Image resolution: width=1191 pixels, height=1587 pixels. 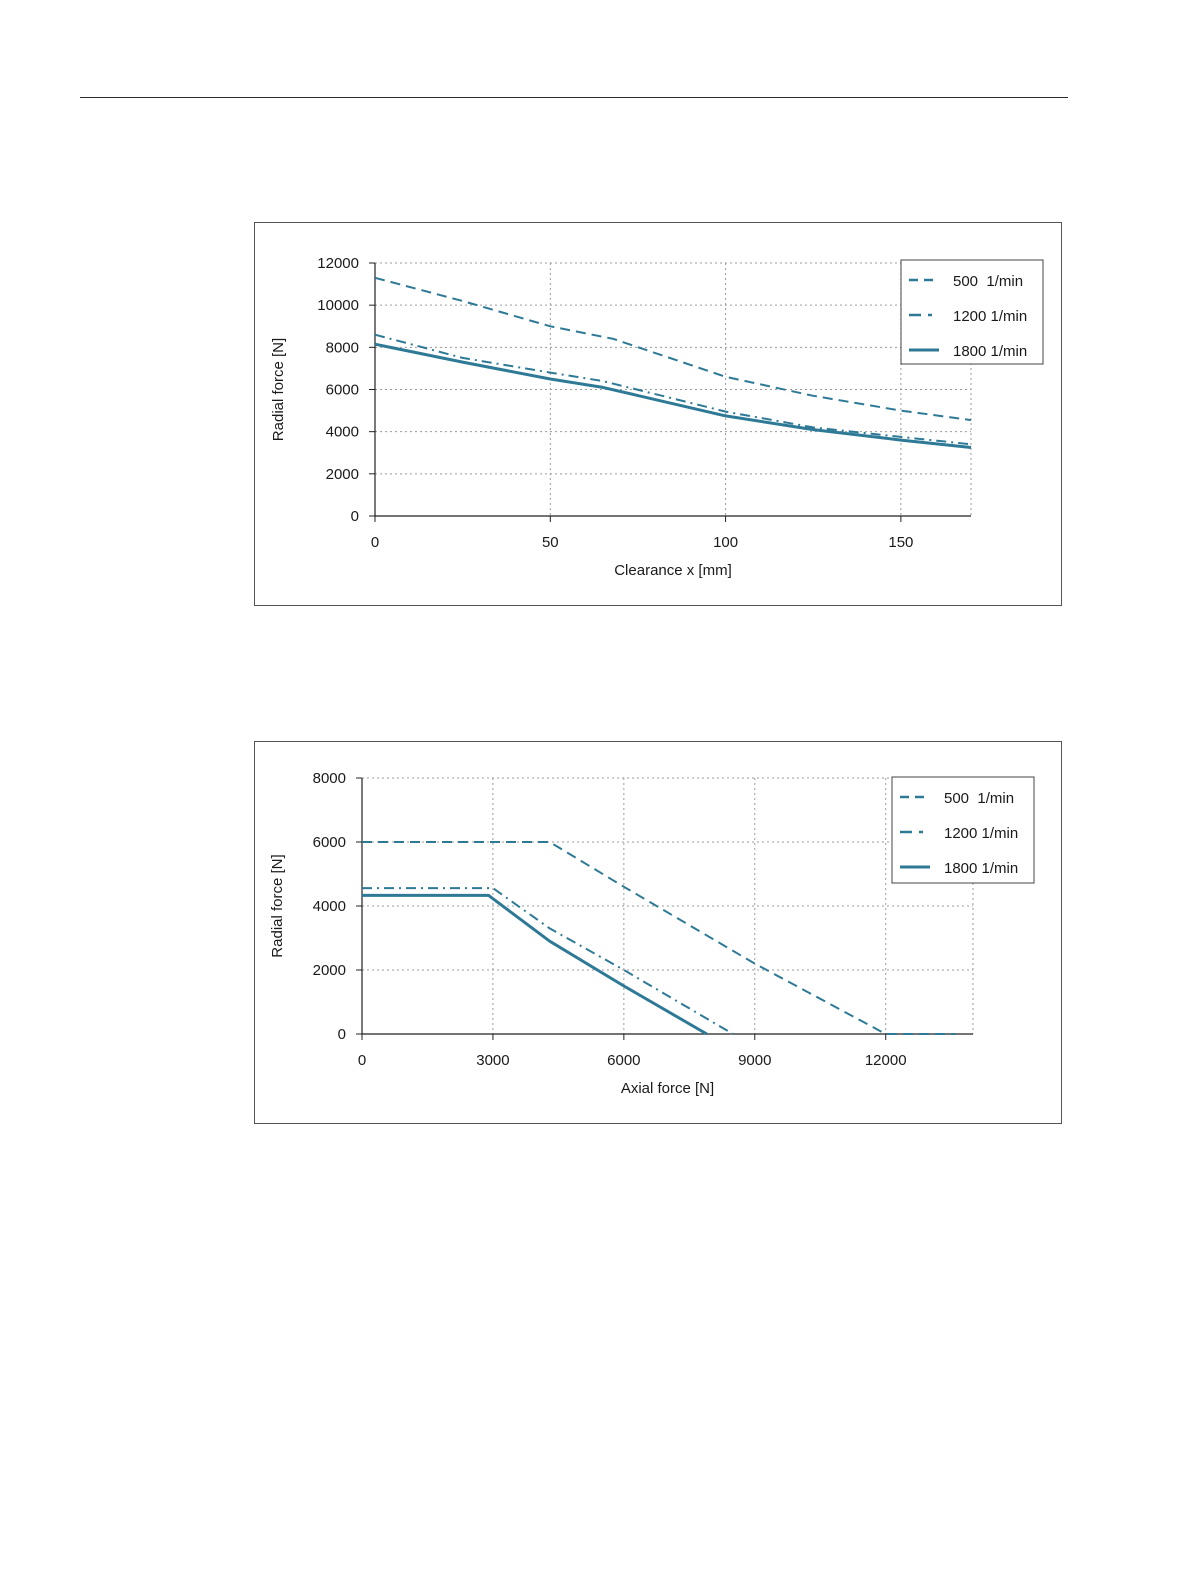 What do you see at coordinates (550, 542) in the screenshot?
I see `x-tick-label: 50` at bounding box center [550, 542].